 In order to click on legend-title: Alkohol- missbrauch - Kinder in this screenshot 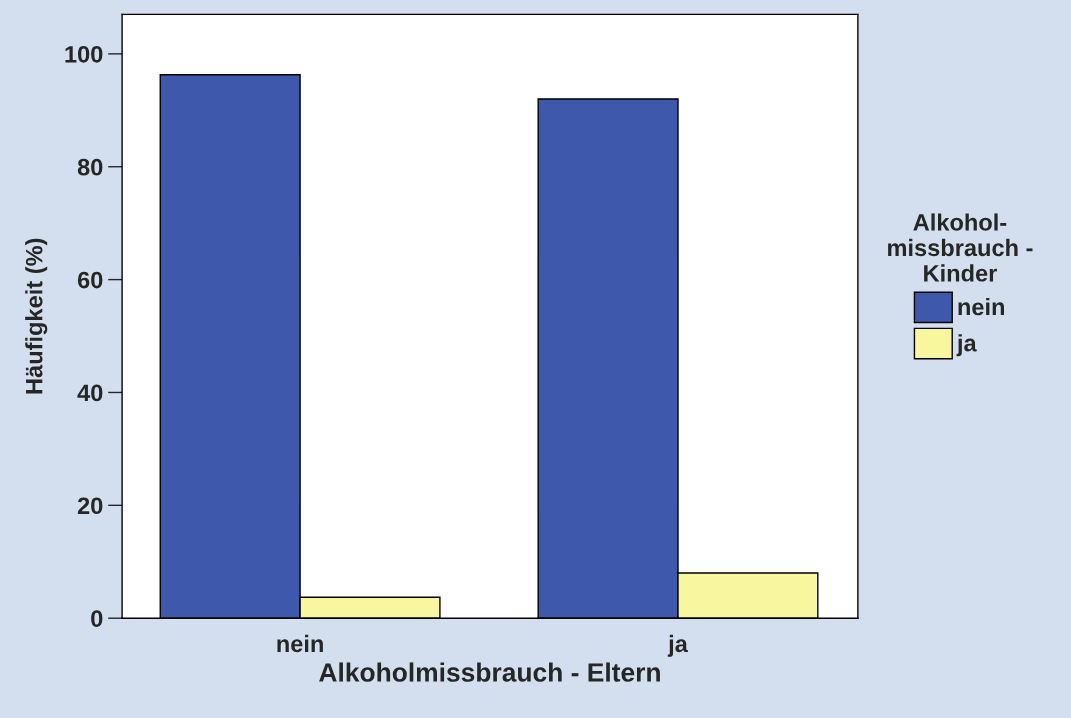, I will do `click(960, 247)`.